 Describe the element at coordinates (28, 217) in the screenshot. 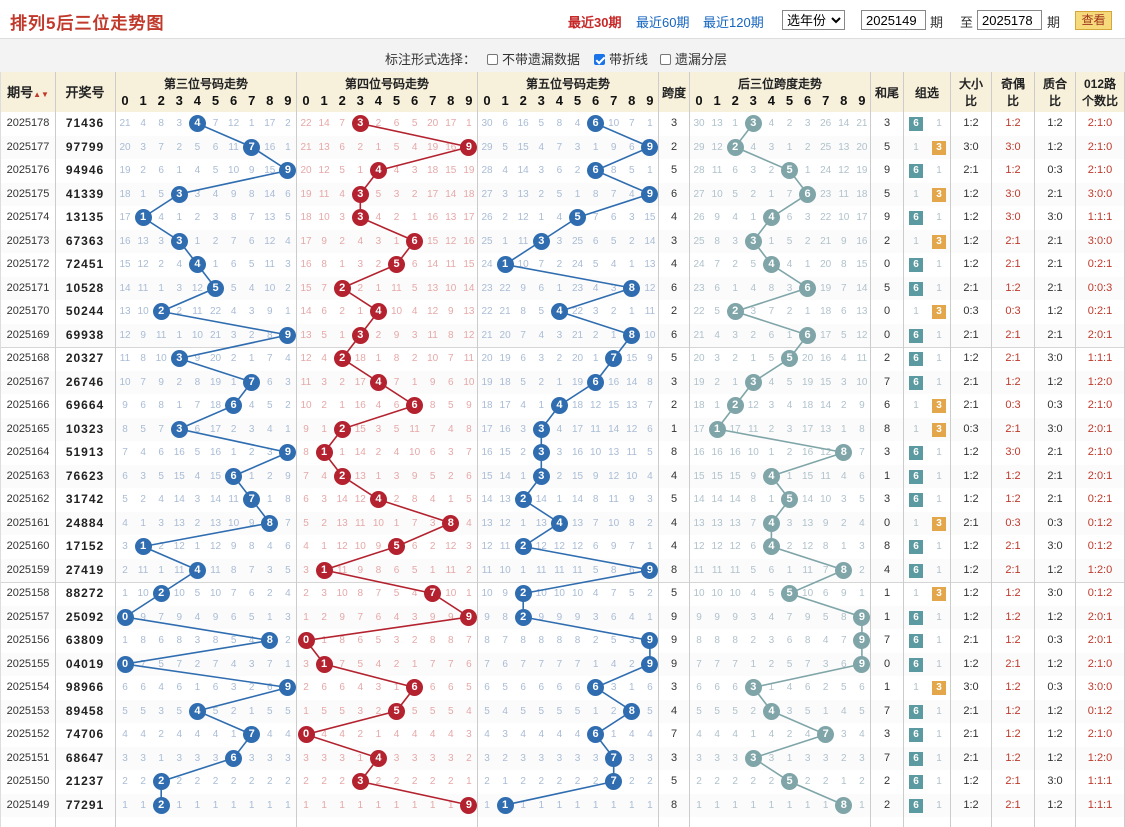

I see `period-cell: 2025174` at that location.